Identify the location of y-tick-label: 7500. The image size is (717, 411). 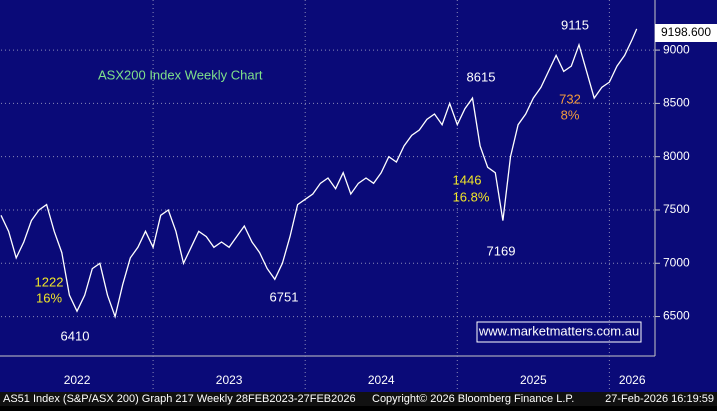
(676, 209).